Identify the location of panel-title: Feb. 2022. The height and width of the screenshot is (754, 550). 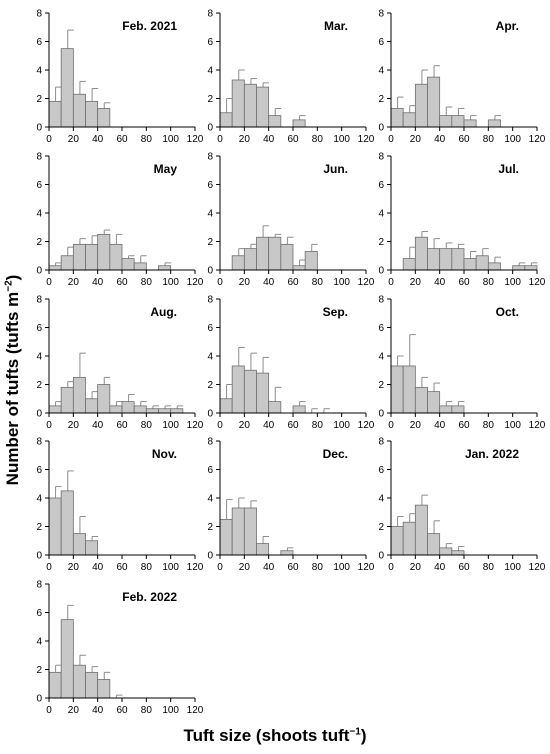
(149, 597).